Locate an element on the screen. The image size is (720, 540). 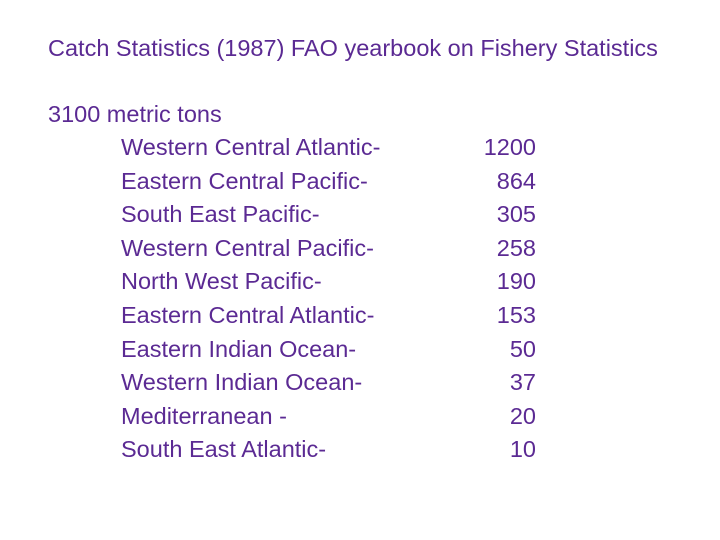
table-row: Mediterranean - 20 is located at coordinates (328, 416).